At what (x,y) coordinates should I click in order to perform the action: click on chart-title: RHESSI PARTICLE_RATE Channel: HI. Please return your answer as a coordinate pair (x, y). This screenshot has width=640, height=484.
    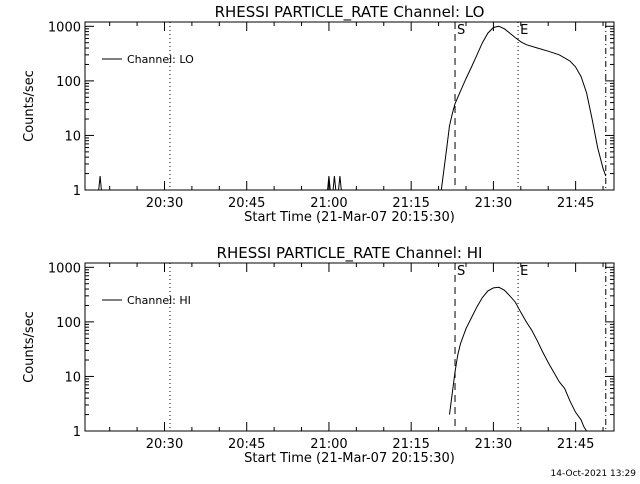
    Looking at the image, I should click on (350, 253).